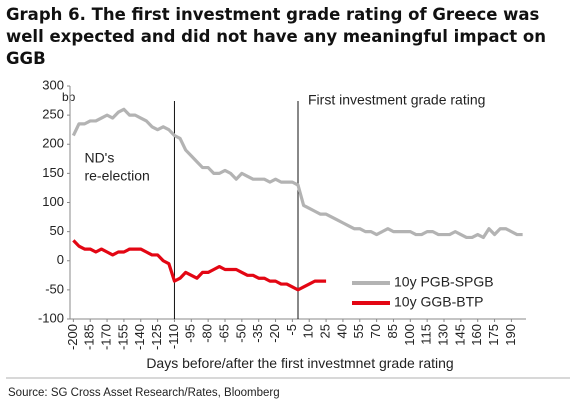 The height and width of the screenshot is (406, 575). Describe the element at coordinates (207, 333) in the screenshot. I see `x-tick-label: -80` at that location.